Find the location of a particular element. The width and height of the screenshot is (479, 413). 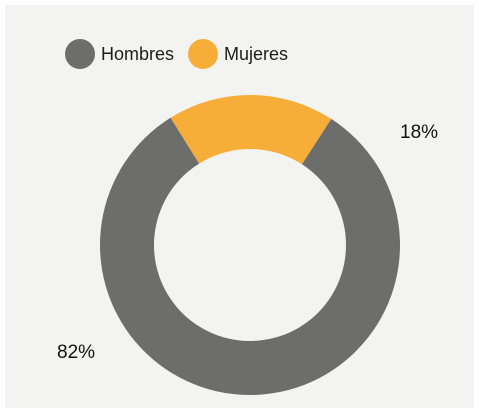

slice-label-hombres: 82% is located at coordinates (76, 352).